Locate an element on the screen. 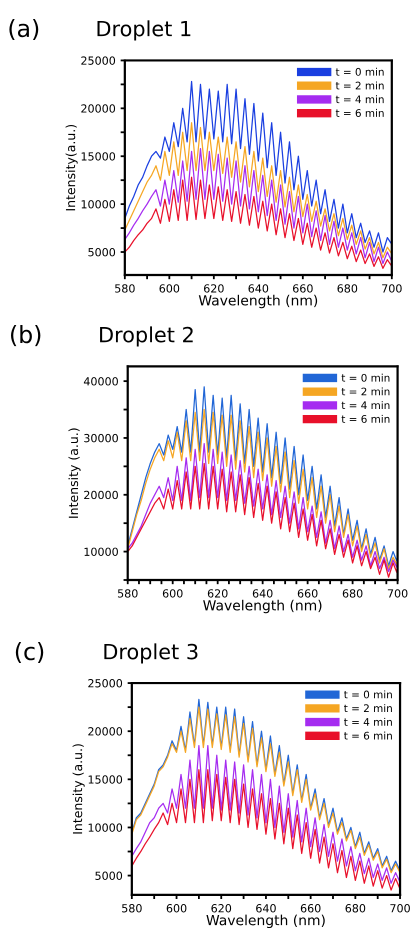 This screenshot has width=412, height=937. y-axis-title: Intensity(a.u.) is located at coordinates (72, 167).